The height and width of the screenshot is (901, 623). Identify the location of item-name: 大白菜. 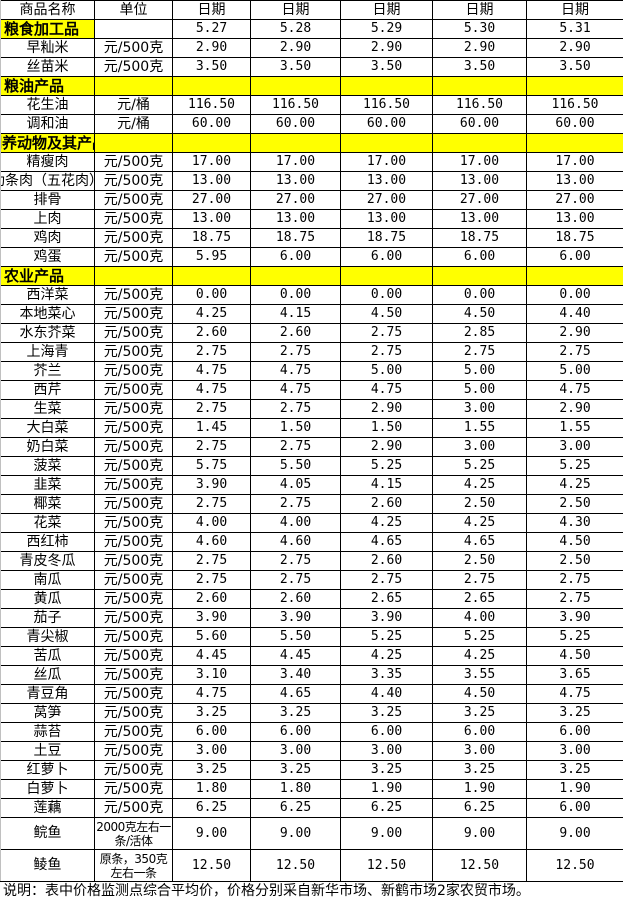
(47, 428).